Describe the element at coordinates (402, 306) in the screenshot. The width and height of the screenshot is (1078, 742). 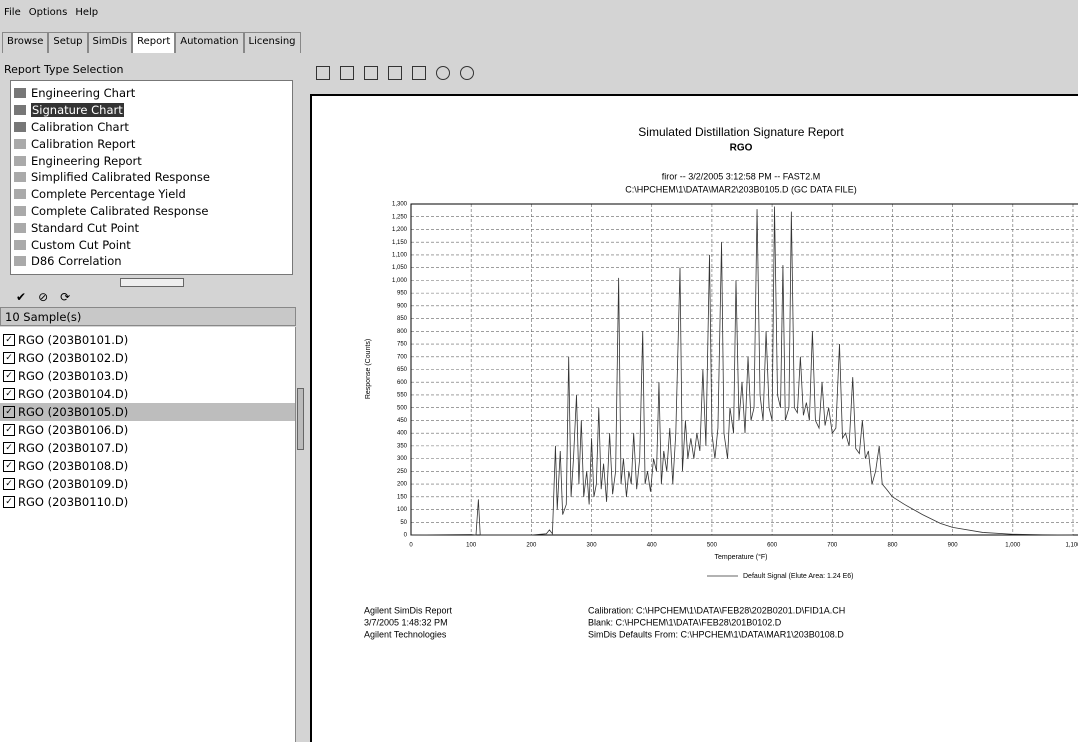
I see `y-tick-label: 900` at that location.